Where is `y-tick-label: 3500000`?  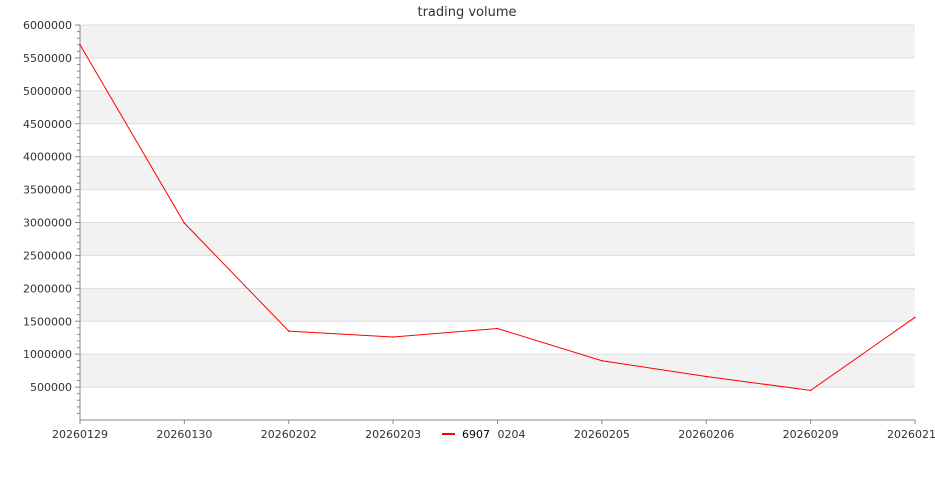
y-tick-label: 3500000 is located at coordinates (47, 190).